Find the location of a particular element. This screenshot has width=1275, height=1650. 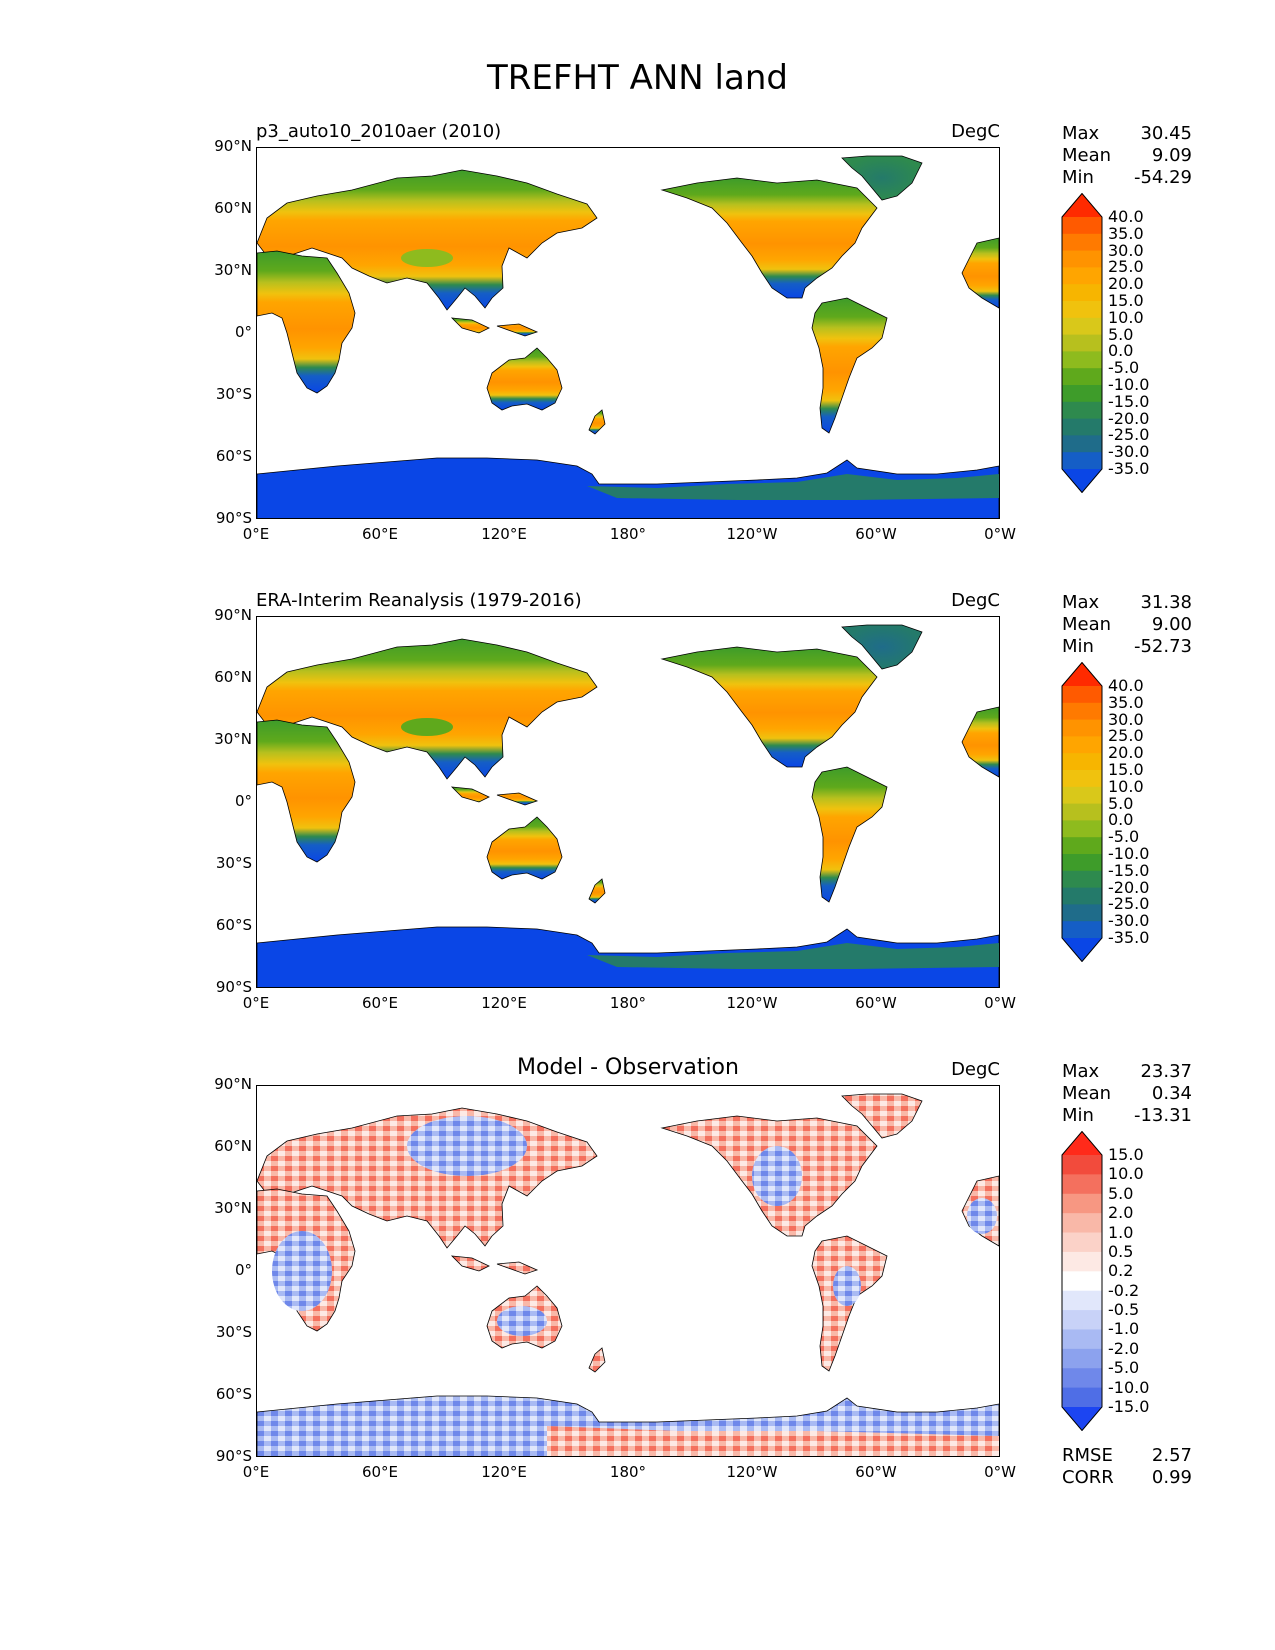

colorbar-label: -1.0 is located at coordinates (1124, 1329).